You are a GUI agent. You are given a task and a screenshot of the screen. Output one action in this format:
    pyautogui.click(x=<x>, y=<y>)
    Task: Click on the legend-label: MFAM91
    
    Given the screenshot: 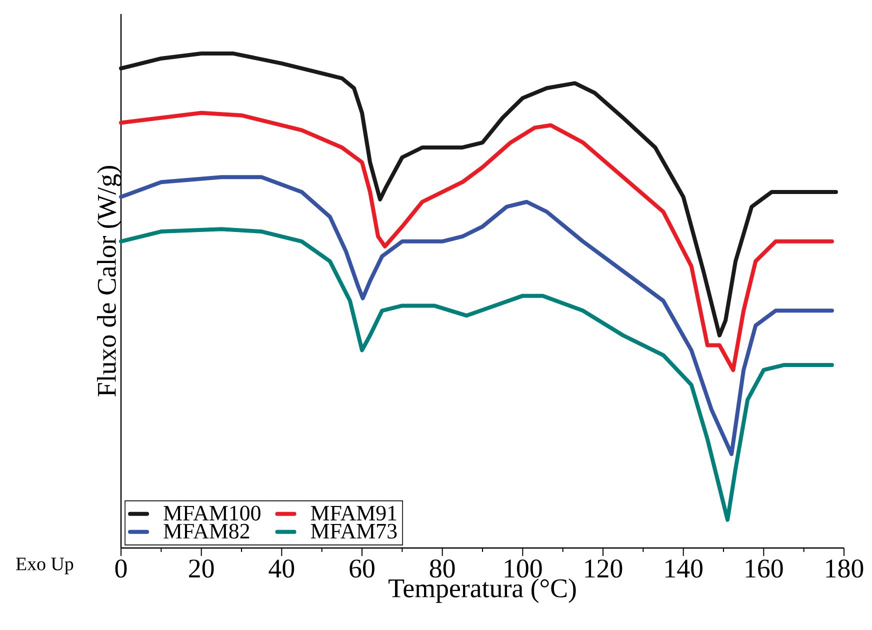 What is the action you would take?
    pyautogui.click(x=353, y=513)
    